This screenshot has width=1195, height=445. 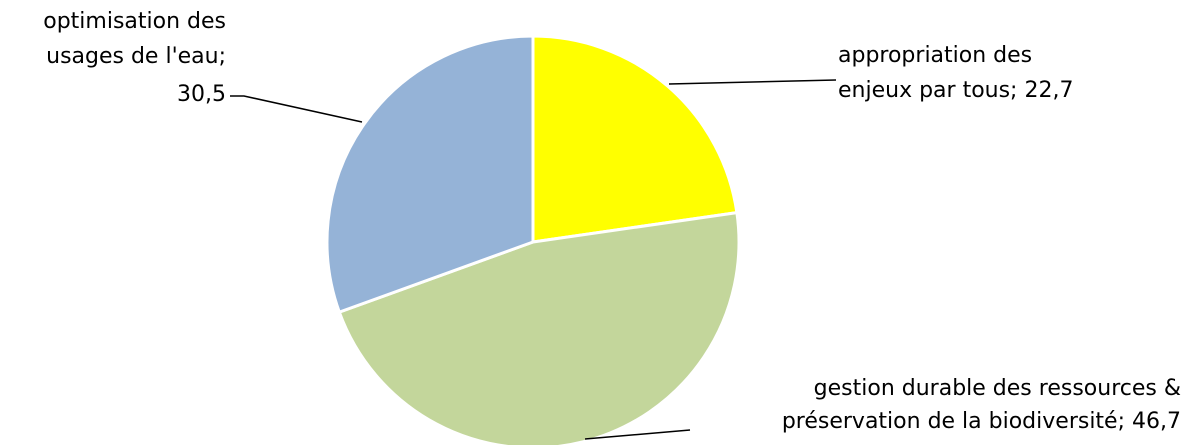 I want to click on label-optimisation-line-2: usages de l'eau;, so click(x=136, y=56).